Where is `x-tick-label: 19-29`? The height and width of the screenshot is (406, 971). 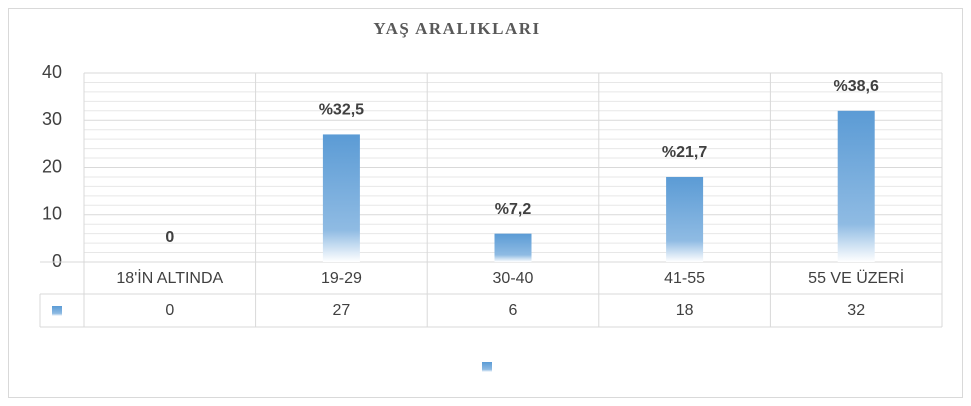 x-tick-label: 19-29 is located at coordinates (341, 278).